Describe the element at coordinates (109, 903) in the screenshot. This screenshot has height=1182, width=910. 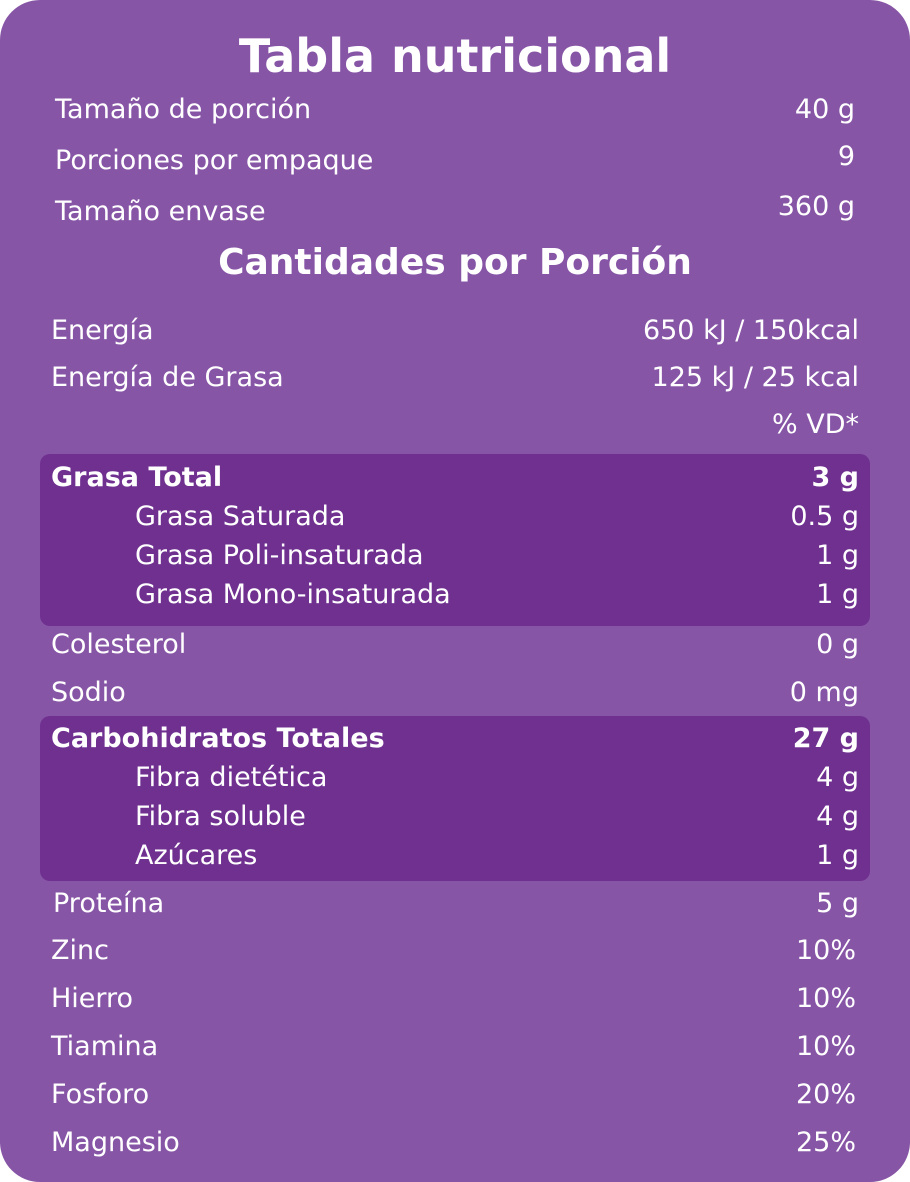
I see `protein-label: Proteína` at that location.